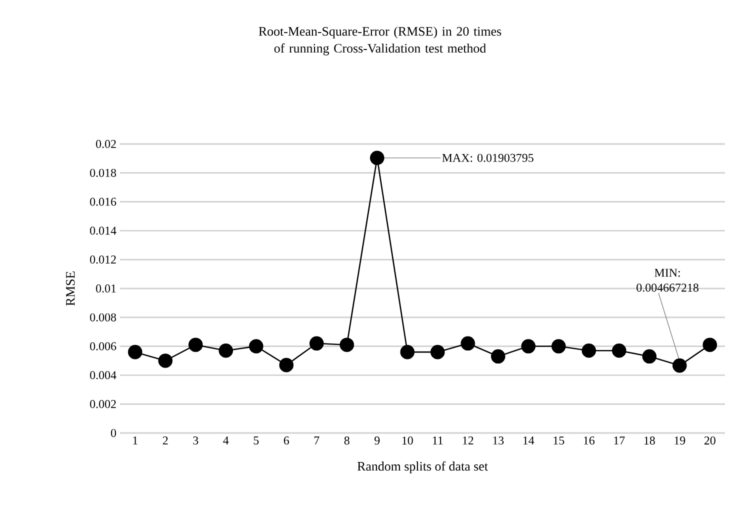 This screenshot has height=523, width=743. What do you see at coordinates (422, 467) in the screenshot?
I see `x-axis-title: Random splits of data set` at bounding box center [422, 467].